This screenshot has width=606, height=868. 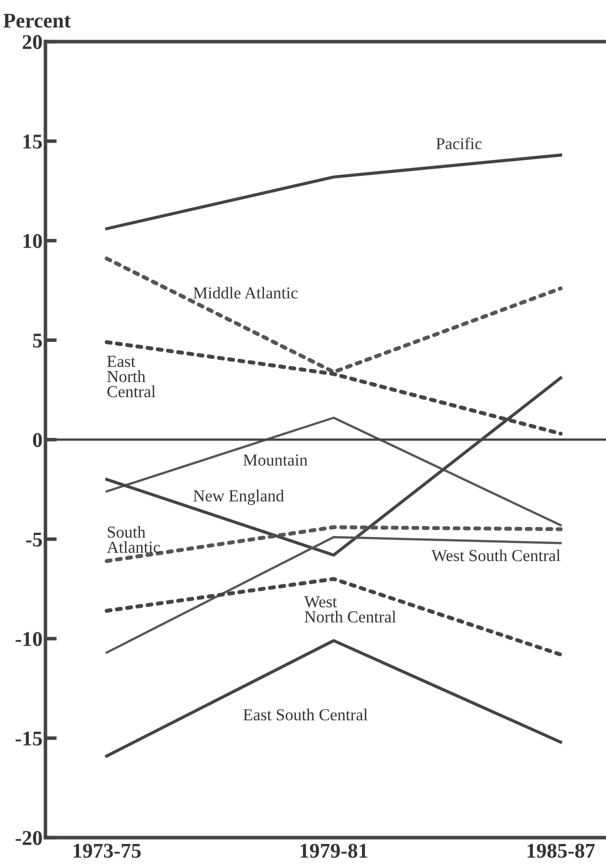 What do you see at coordinates (29, 739) in the screenshot?
I see `y-tick-label: -15` at bounding box center [29, 739].